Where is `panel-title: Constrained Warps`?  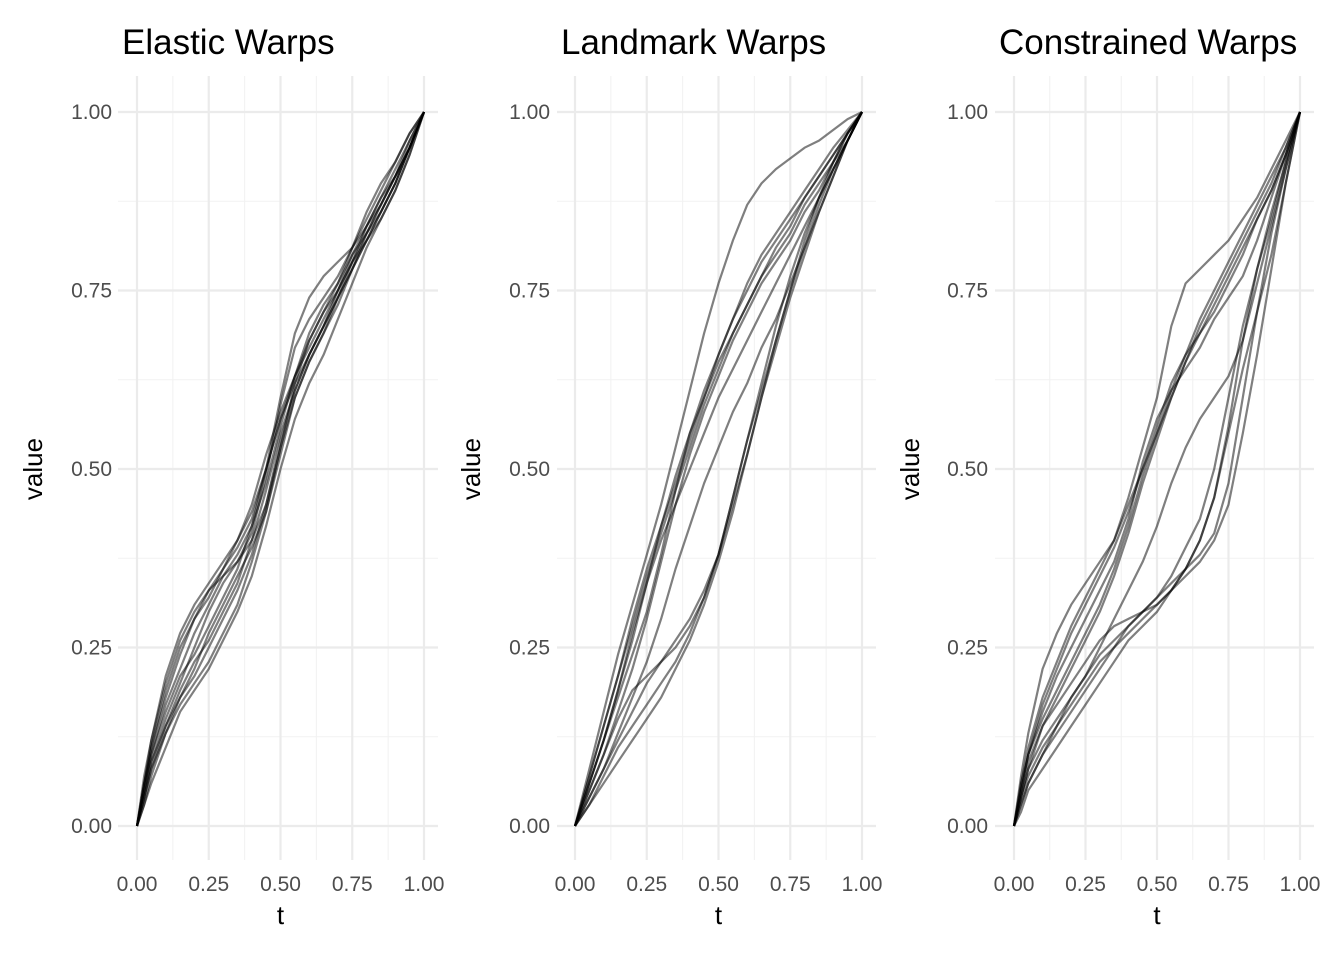
panel-title: Constrained Warps is located at coordinates (1148, 42).